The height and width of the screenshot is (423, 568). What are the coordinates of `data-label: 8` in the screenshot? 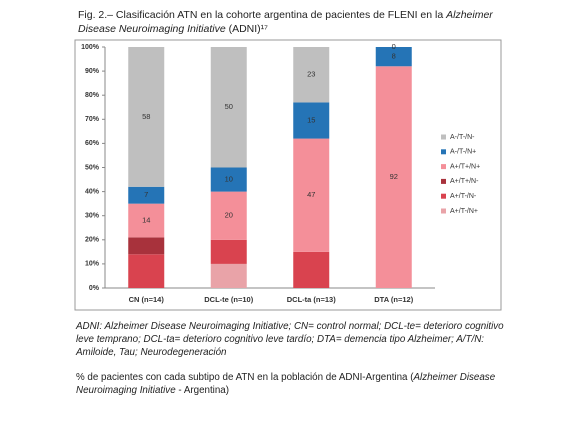 It's located at (394, 56).